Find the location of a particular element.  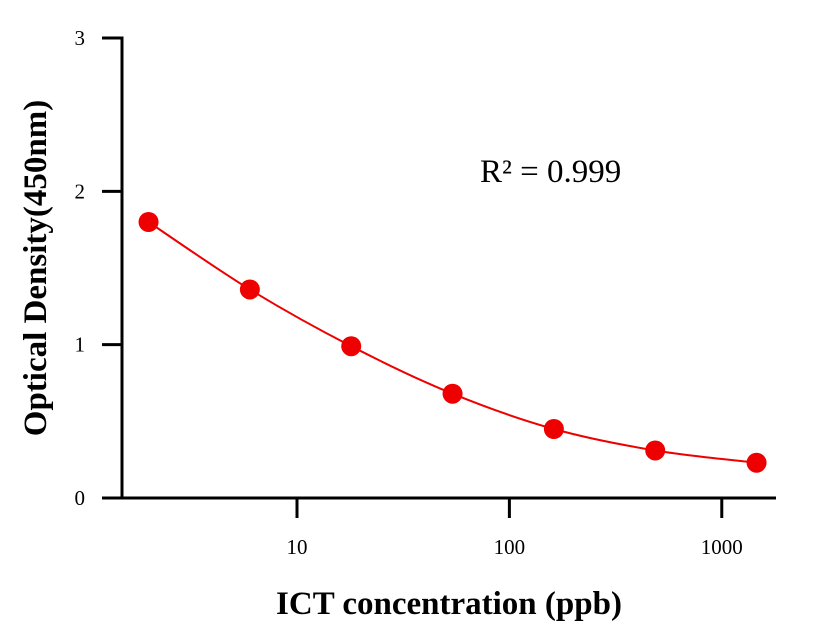

y-tick-label: 3 is located at coordinates (80, 38).